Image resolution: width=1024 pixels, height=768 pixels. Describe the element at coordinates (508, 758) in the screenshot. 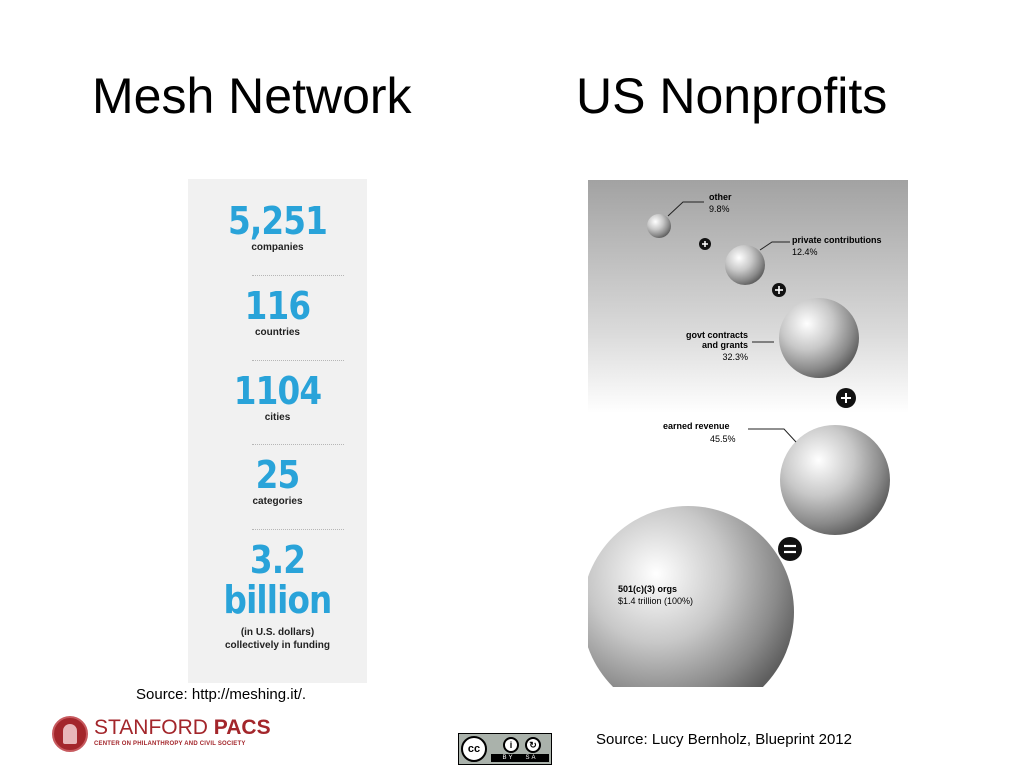

I see `cc-by-label: BY` at that location.